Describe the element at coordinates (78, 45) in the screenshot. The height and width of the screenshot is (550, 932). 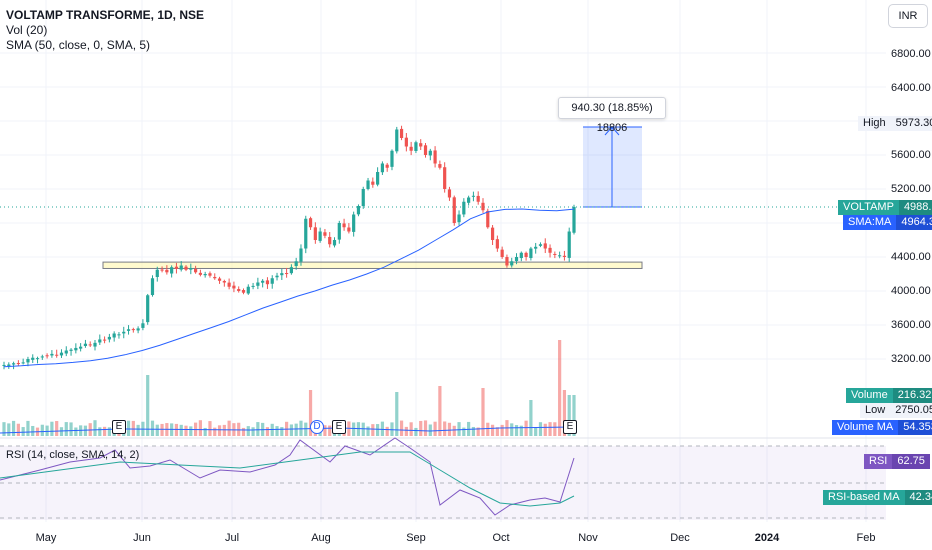
I see `sma-legend: SMA (50, close, 0, SMA, 5)` at that location.